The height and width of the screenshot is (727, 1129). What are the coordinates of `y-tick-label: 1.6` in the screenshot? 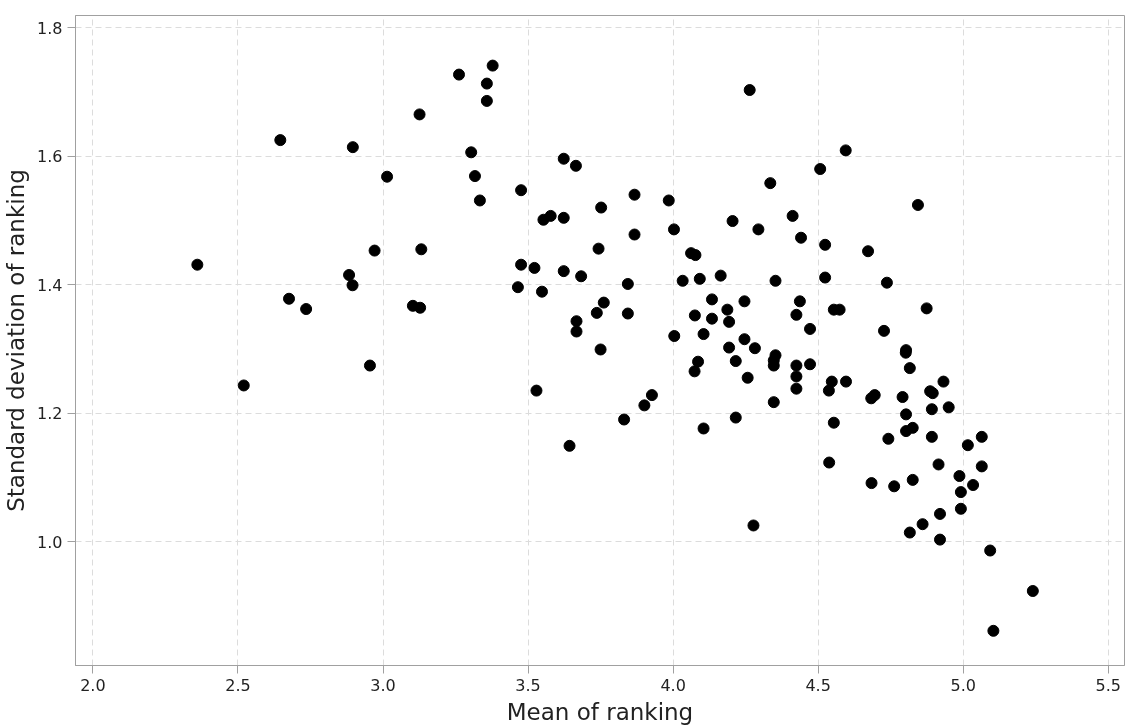 It's located at (50, 157).